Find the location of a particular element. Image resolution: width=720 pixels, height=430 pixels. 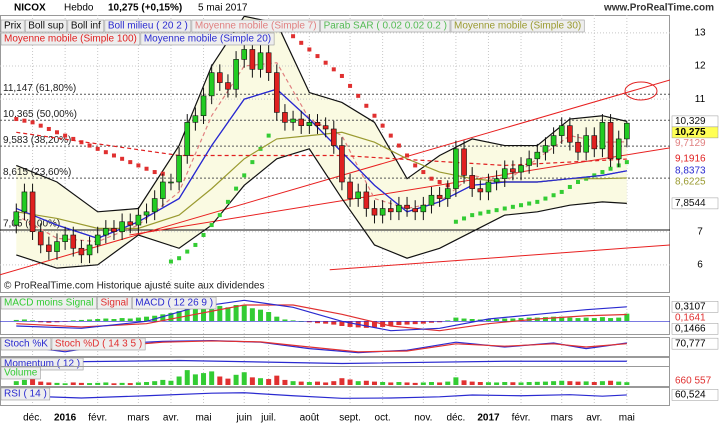

fib-level-label: 9,583 (38,20%) is located at coordinates (37, 140).